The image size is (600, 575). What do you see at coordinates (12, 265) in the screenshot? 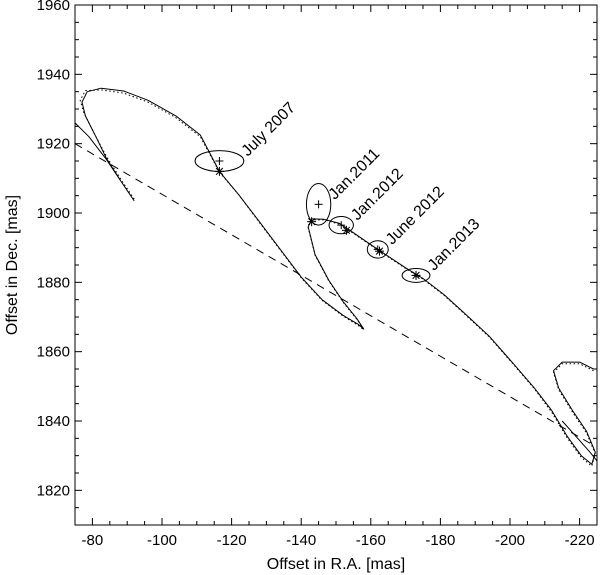
I see `y-axis-title: Offset in Dec. [mas]` at bounding box center [12, 265].